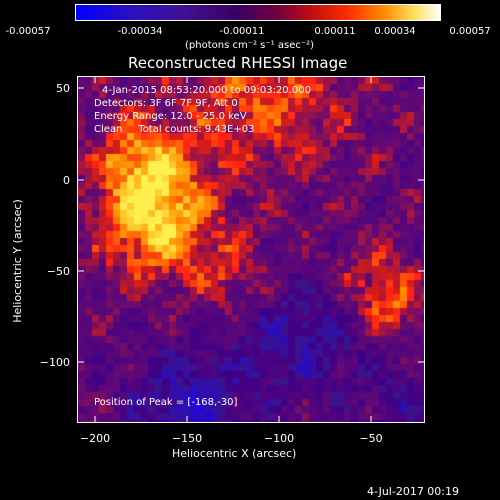  I want to click on time-range-label: 4-Jan-2015 08:53:20.000 to 09:03:20.000, so click(206, 90).